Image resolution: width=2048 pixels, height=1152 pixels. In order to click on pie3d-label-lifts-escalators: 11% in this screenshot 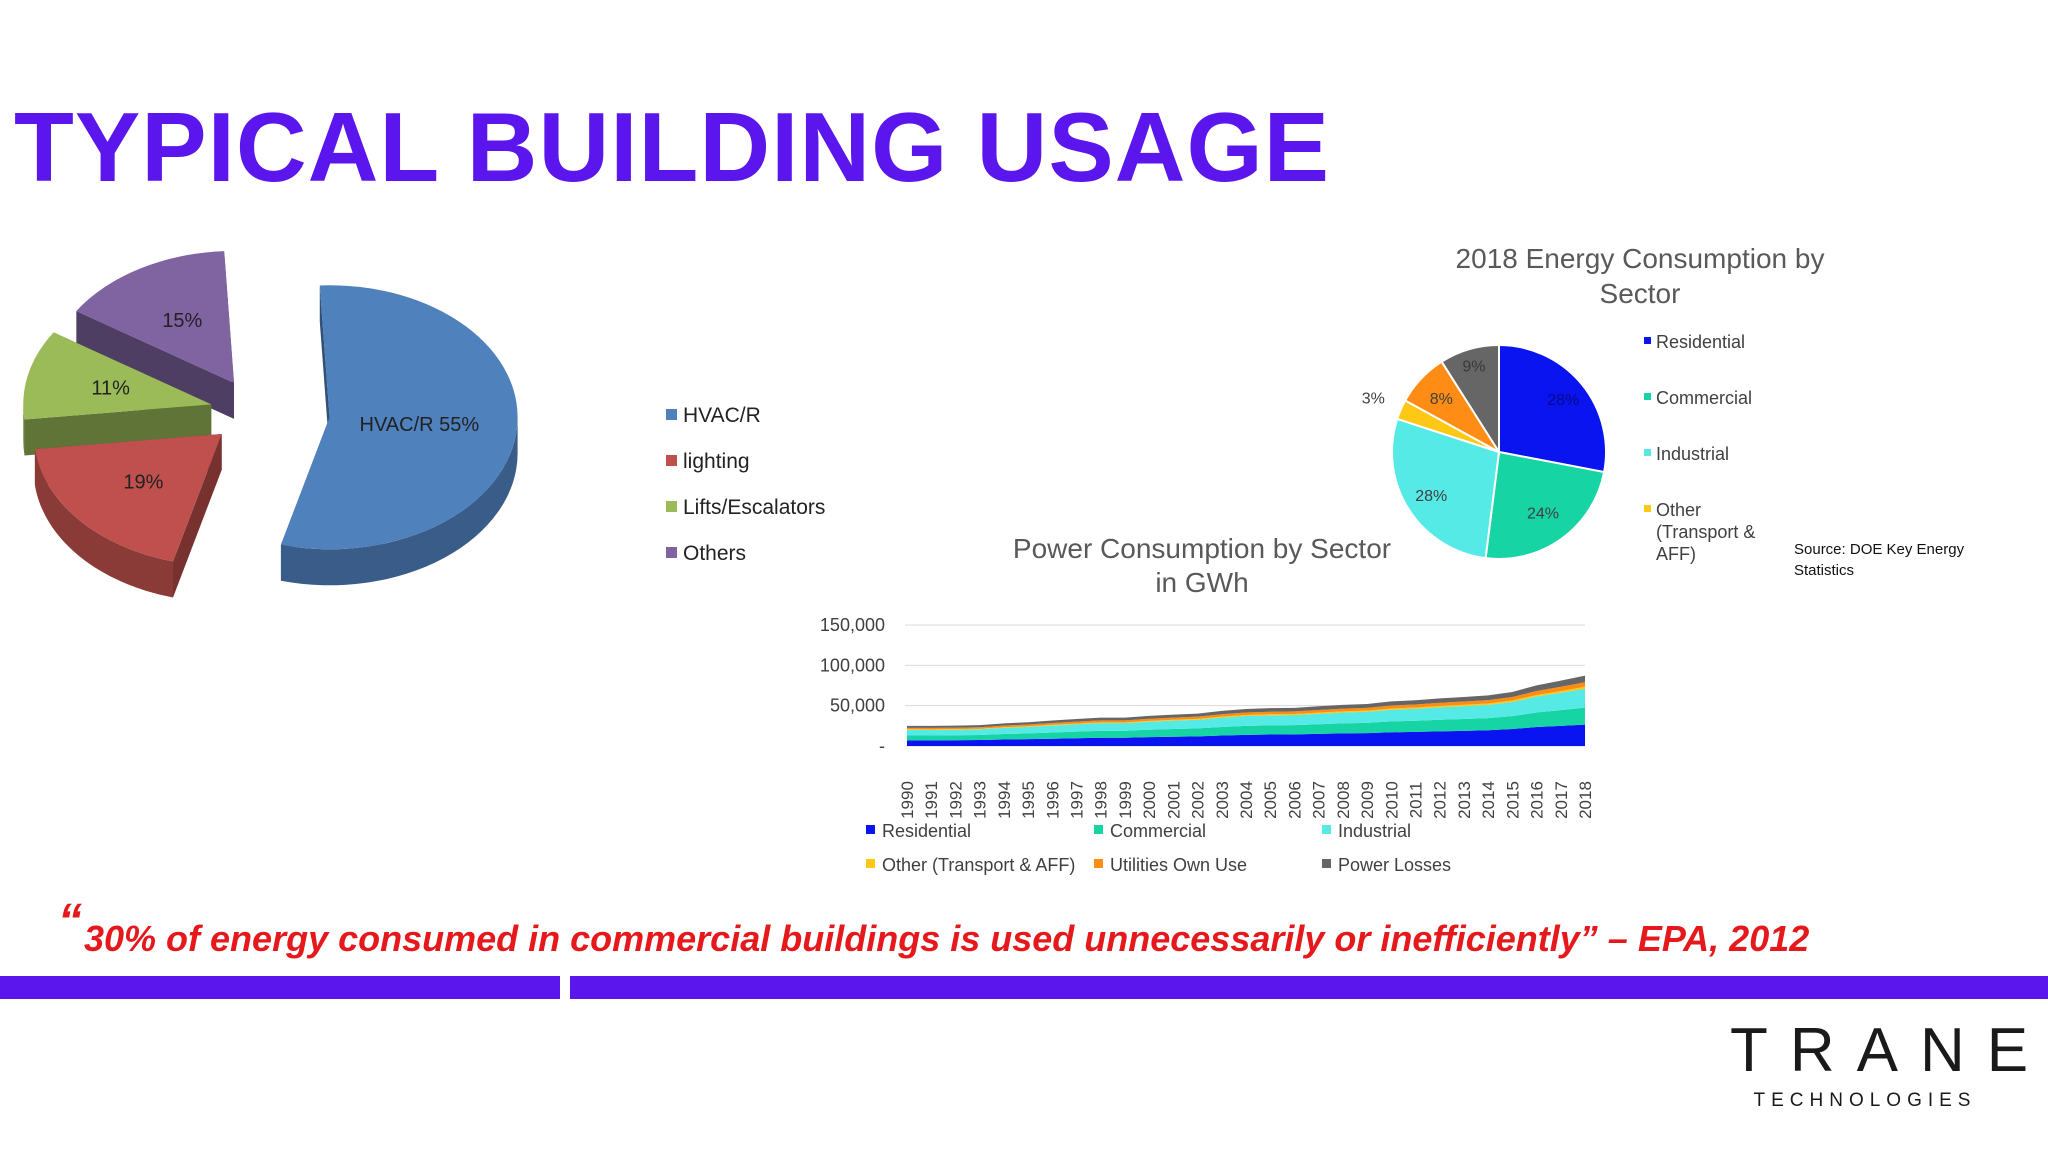, I will do `click(110, 389)`.